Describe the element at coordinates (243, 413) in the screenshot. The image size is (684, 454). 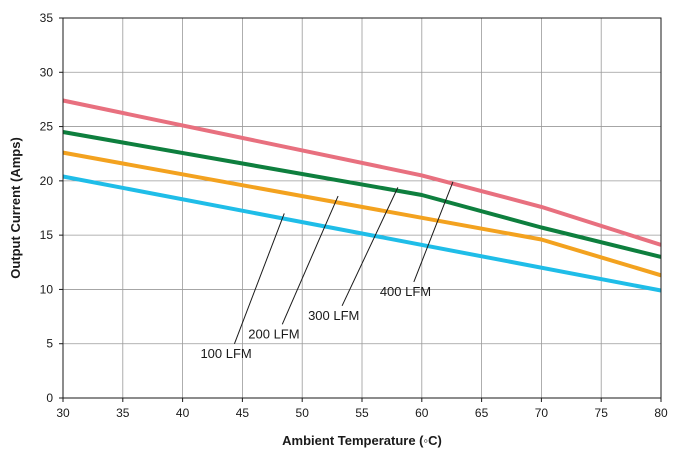
I see `x-tick-label: 45` at that location.